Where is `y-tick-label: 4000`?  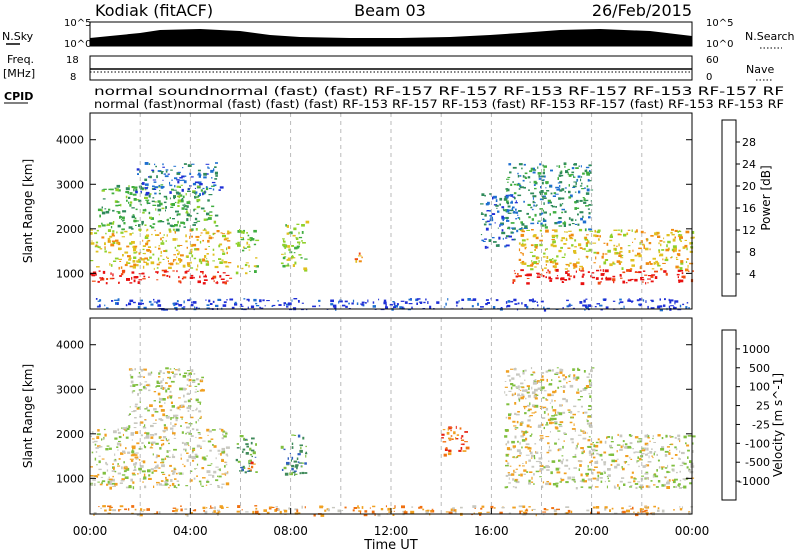
y-tick-label: 4000 is located at coordinates (70, 345).